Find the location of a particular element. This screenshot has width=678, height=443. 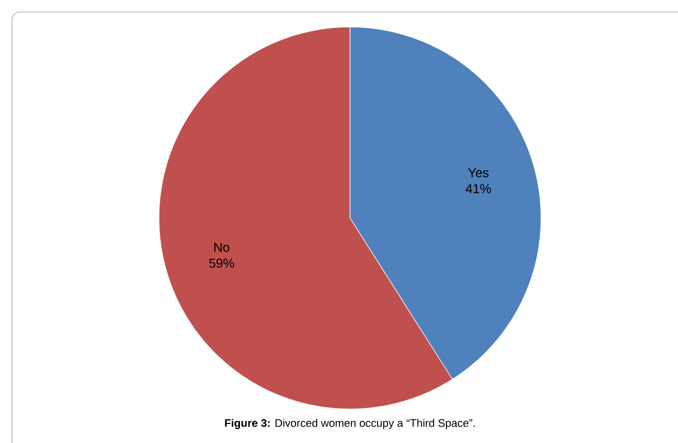

text: Figure 3: Divorced women occupy a “Third Space”. is located at coordinates (350, 424).